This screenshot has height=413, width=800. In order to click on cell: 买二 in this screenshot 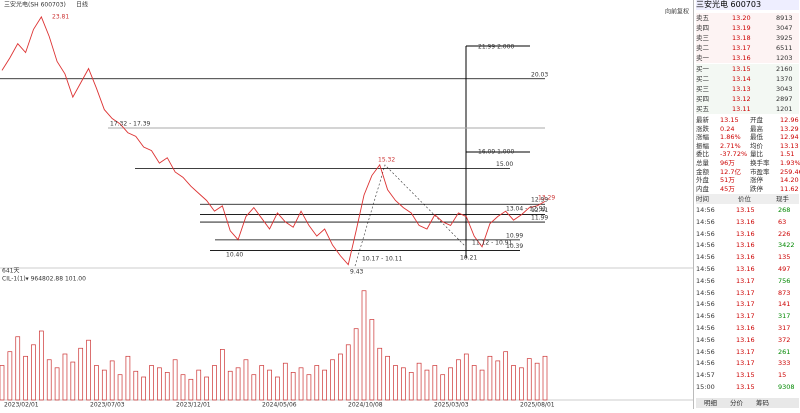, I will do `click(702, 79)`.